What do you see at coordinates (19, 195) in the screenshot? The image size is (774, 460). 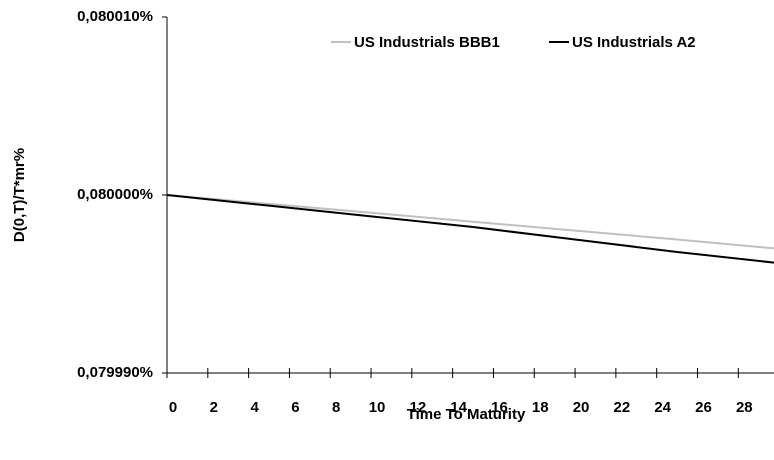 I see `y-axis-label: D(0,T)/T*mr%` at bounding box center [19, 195].